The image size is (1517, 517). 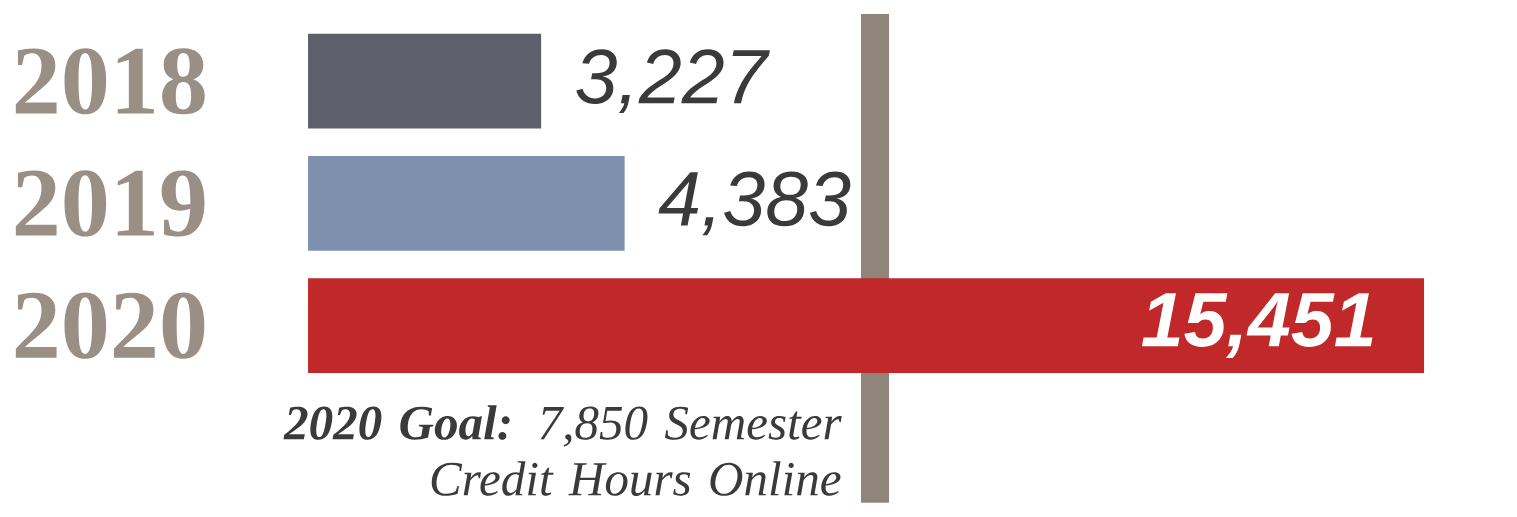 What do you see at coordinates (754, 203) in the screenshot?
I see `data-label: 4,383` at bounding box center [754, 203].